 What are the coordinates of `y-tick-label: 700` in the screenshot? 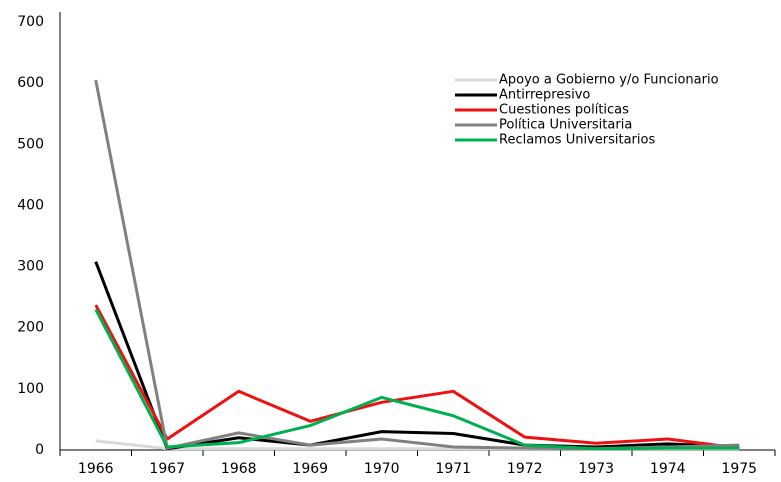 It's located at (30, 22).